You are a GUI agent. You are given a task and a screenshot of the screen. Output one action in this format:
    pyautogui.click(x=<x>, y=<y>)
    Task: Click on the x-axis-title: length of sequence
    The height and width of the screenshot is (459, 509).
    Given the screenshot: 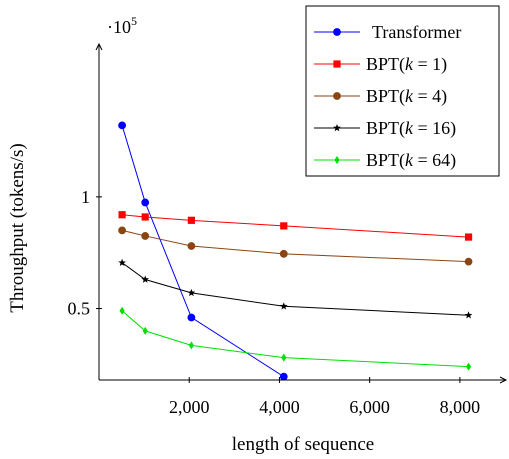 What is the action you would take?
    pyautogui.click(x=303, y=444)
    